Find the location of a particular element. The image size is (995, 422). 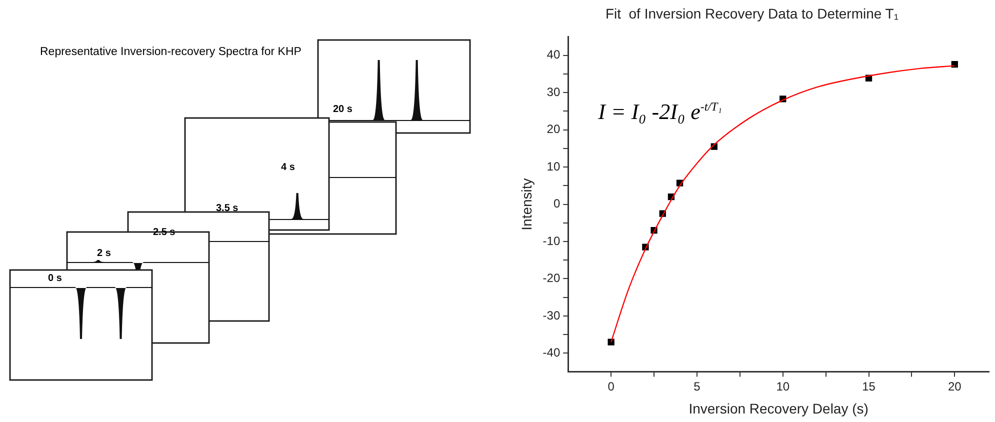

text: Representative Inversion-recovery Spectra for KHP is located at coordinates (171, 52).